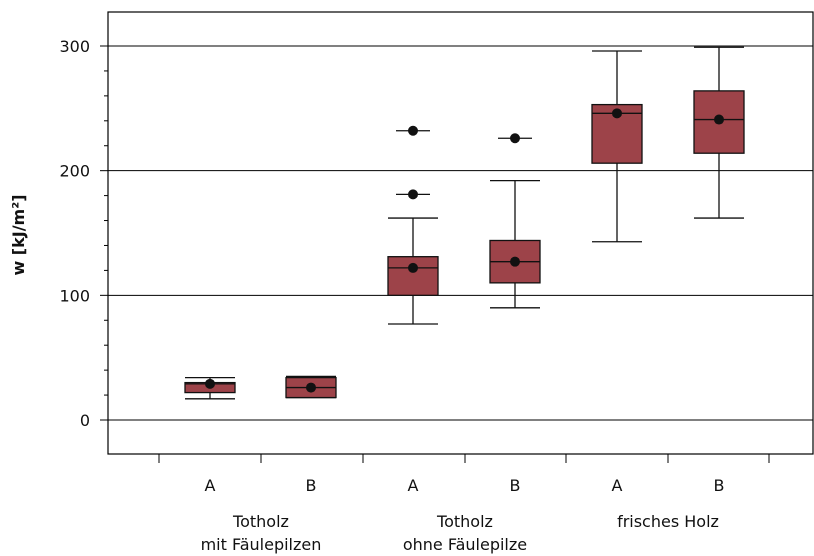  Describe the element at coordinates (261, 544) in the screenshot. I see `group-label: mit Fäulepilzen` at that location.